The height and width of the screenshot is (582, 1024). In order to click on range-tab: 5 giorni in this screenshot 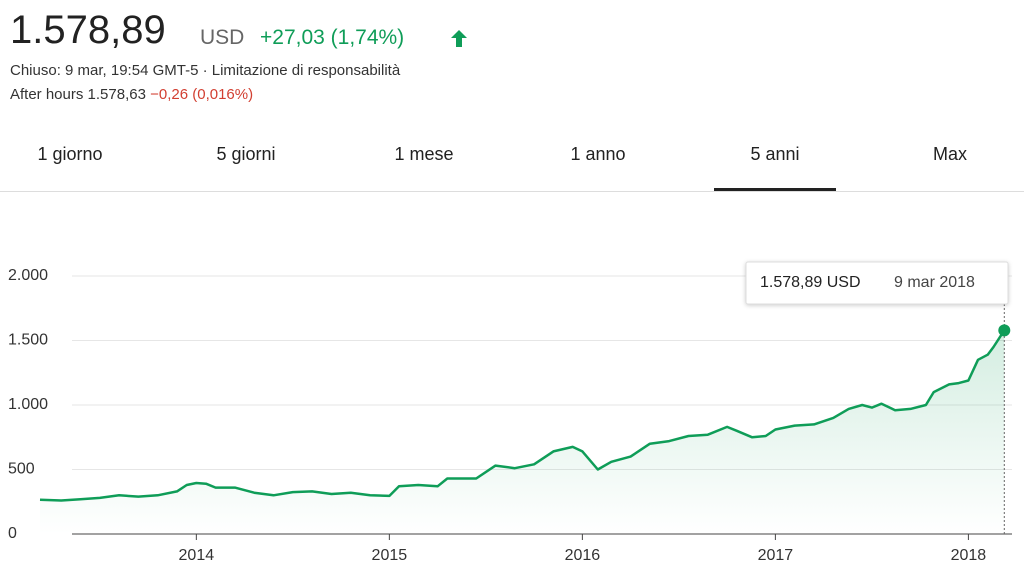, I will do `click(246, 154)`.